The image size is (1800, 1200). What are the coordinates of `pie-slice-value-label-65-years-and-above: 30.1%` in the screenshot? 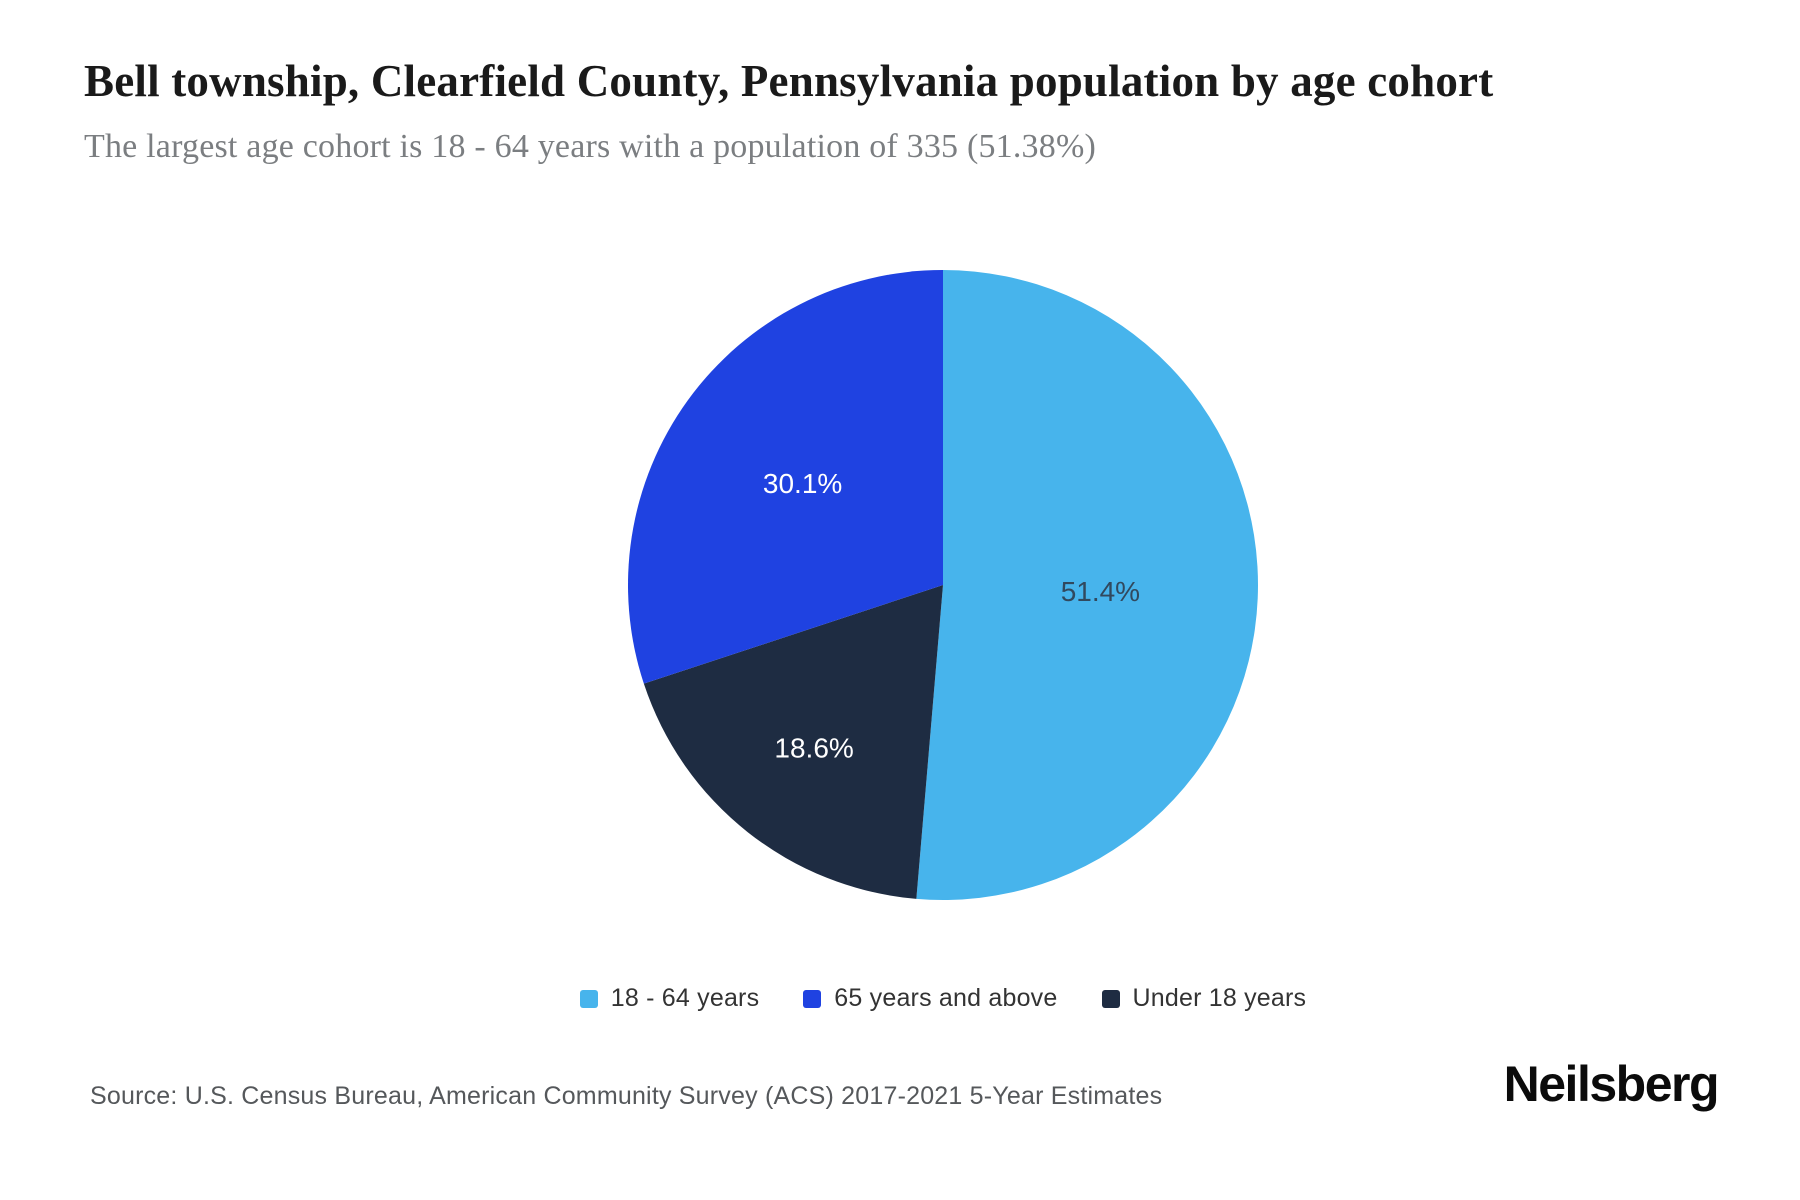 It's located at (802, 483).